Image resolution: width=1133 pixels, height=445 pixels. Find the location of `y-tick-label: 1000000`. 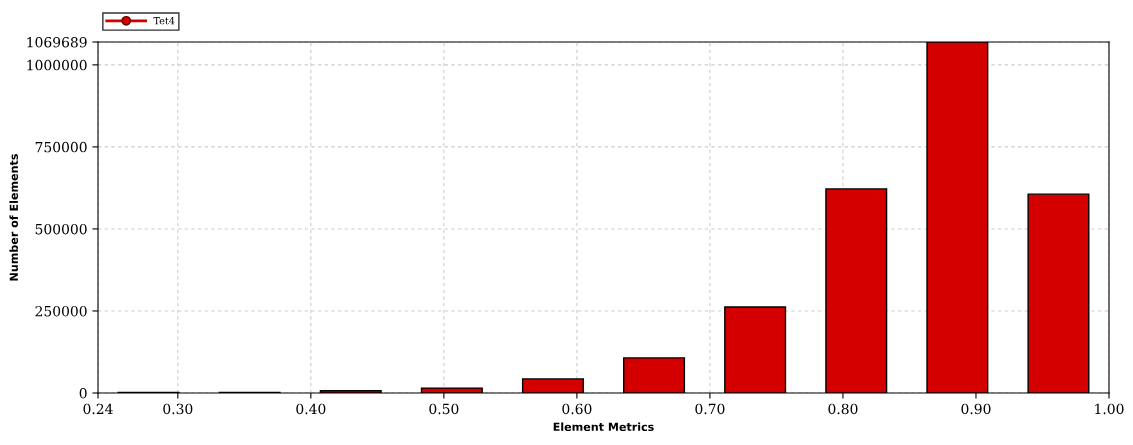

y-tick-label: 1000000 is located at coordinates (57, 65).